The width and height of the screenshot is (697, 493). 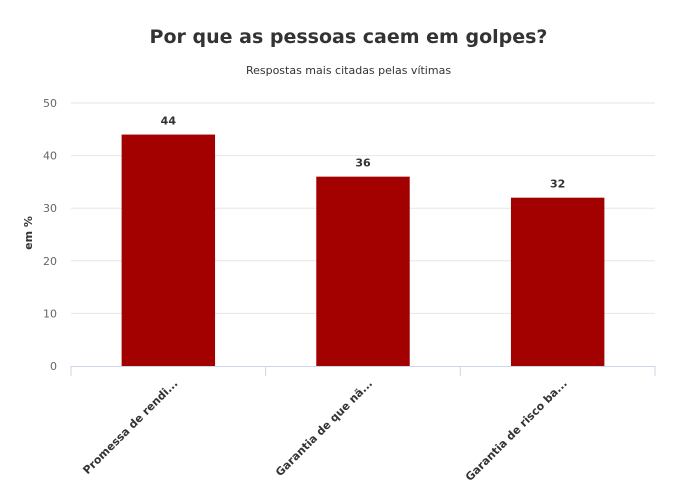 What do you see at coordinates (50, 313) in the screenshot?
I see `y-tick-label: 10` at bounding box center [50, 313].